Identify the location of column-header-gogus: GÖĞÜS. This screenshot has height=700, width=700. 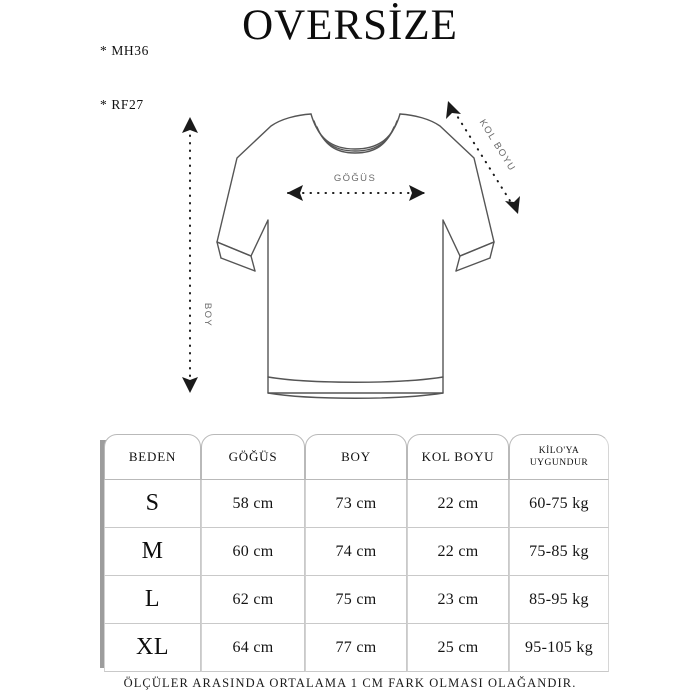
(253, 457).